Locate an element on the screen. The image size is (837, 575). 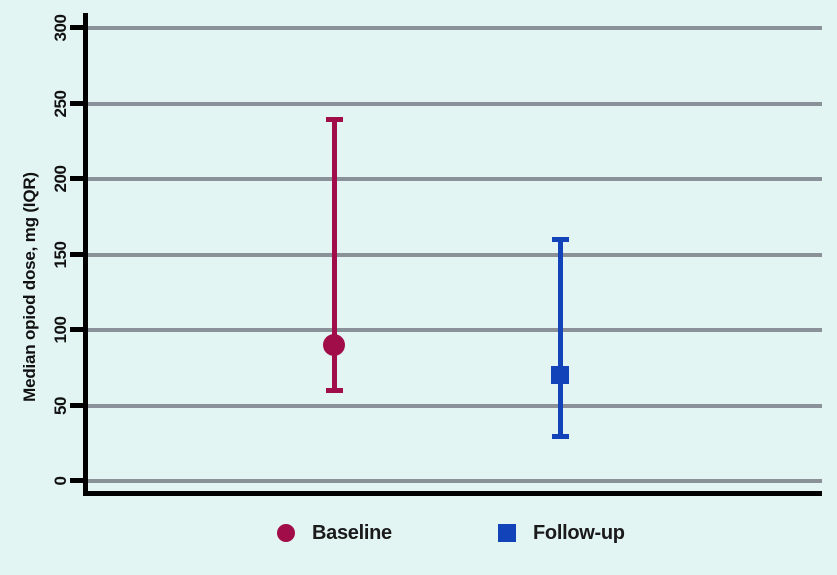
legend: Baseline Follow-up is located at coordinates (418, 533).